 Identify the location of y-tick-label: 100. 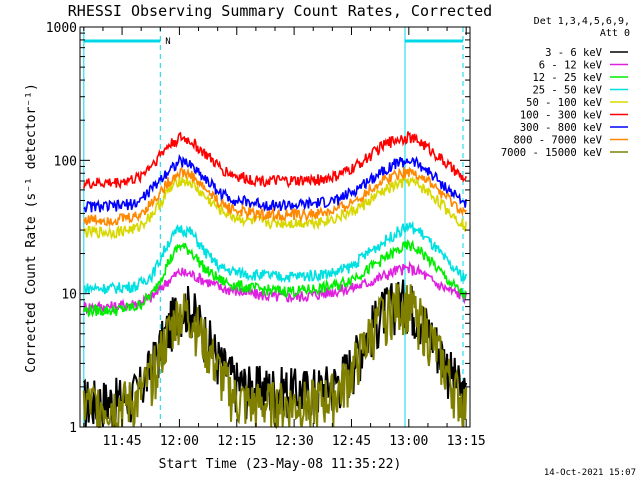
(65, 161).